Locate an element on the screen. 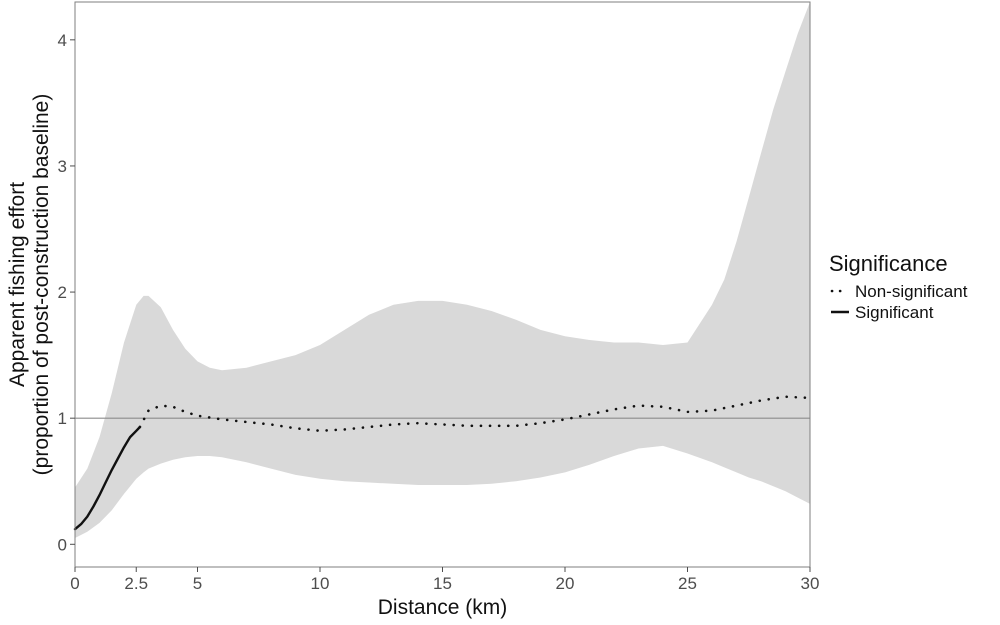 The image size is (1000, 625). x-tick-label: 0 is located at coordinates (74, 583).